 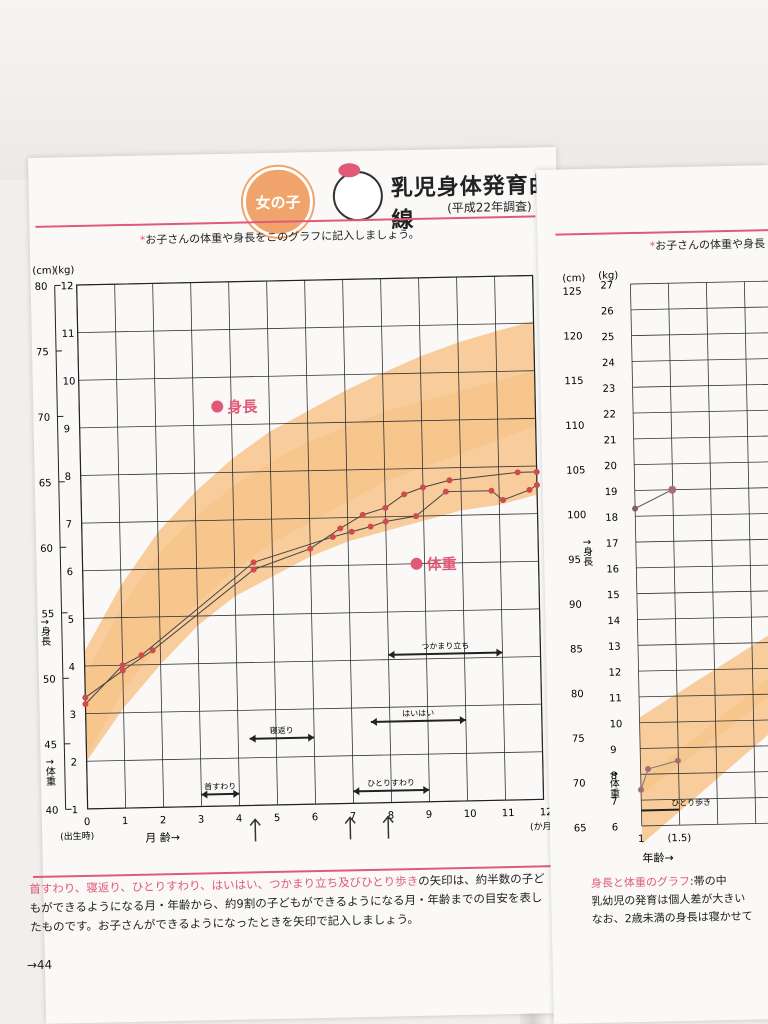 I want to click on x-tick-label: 1, so click(x=125, y=821).